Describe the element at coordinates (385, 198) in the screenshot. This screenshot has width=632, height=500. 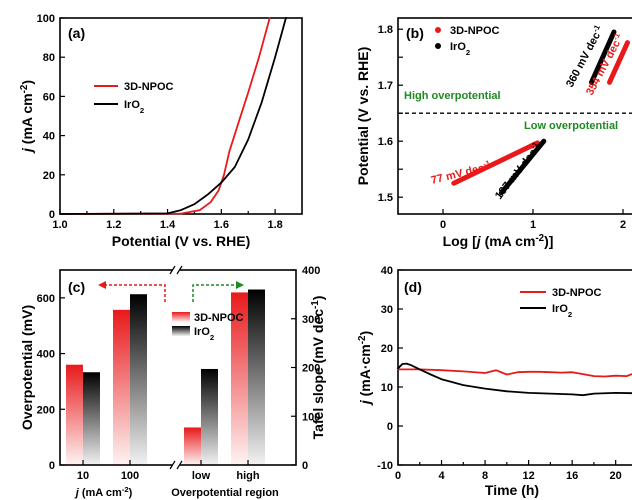
I see `panel-b-ytick: 1.5` at that location.